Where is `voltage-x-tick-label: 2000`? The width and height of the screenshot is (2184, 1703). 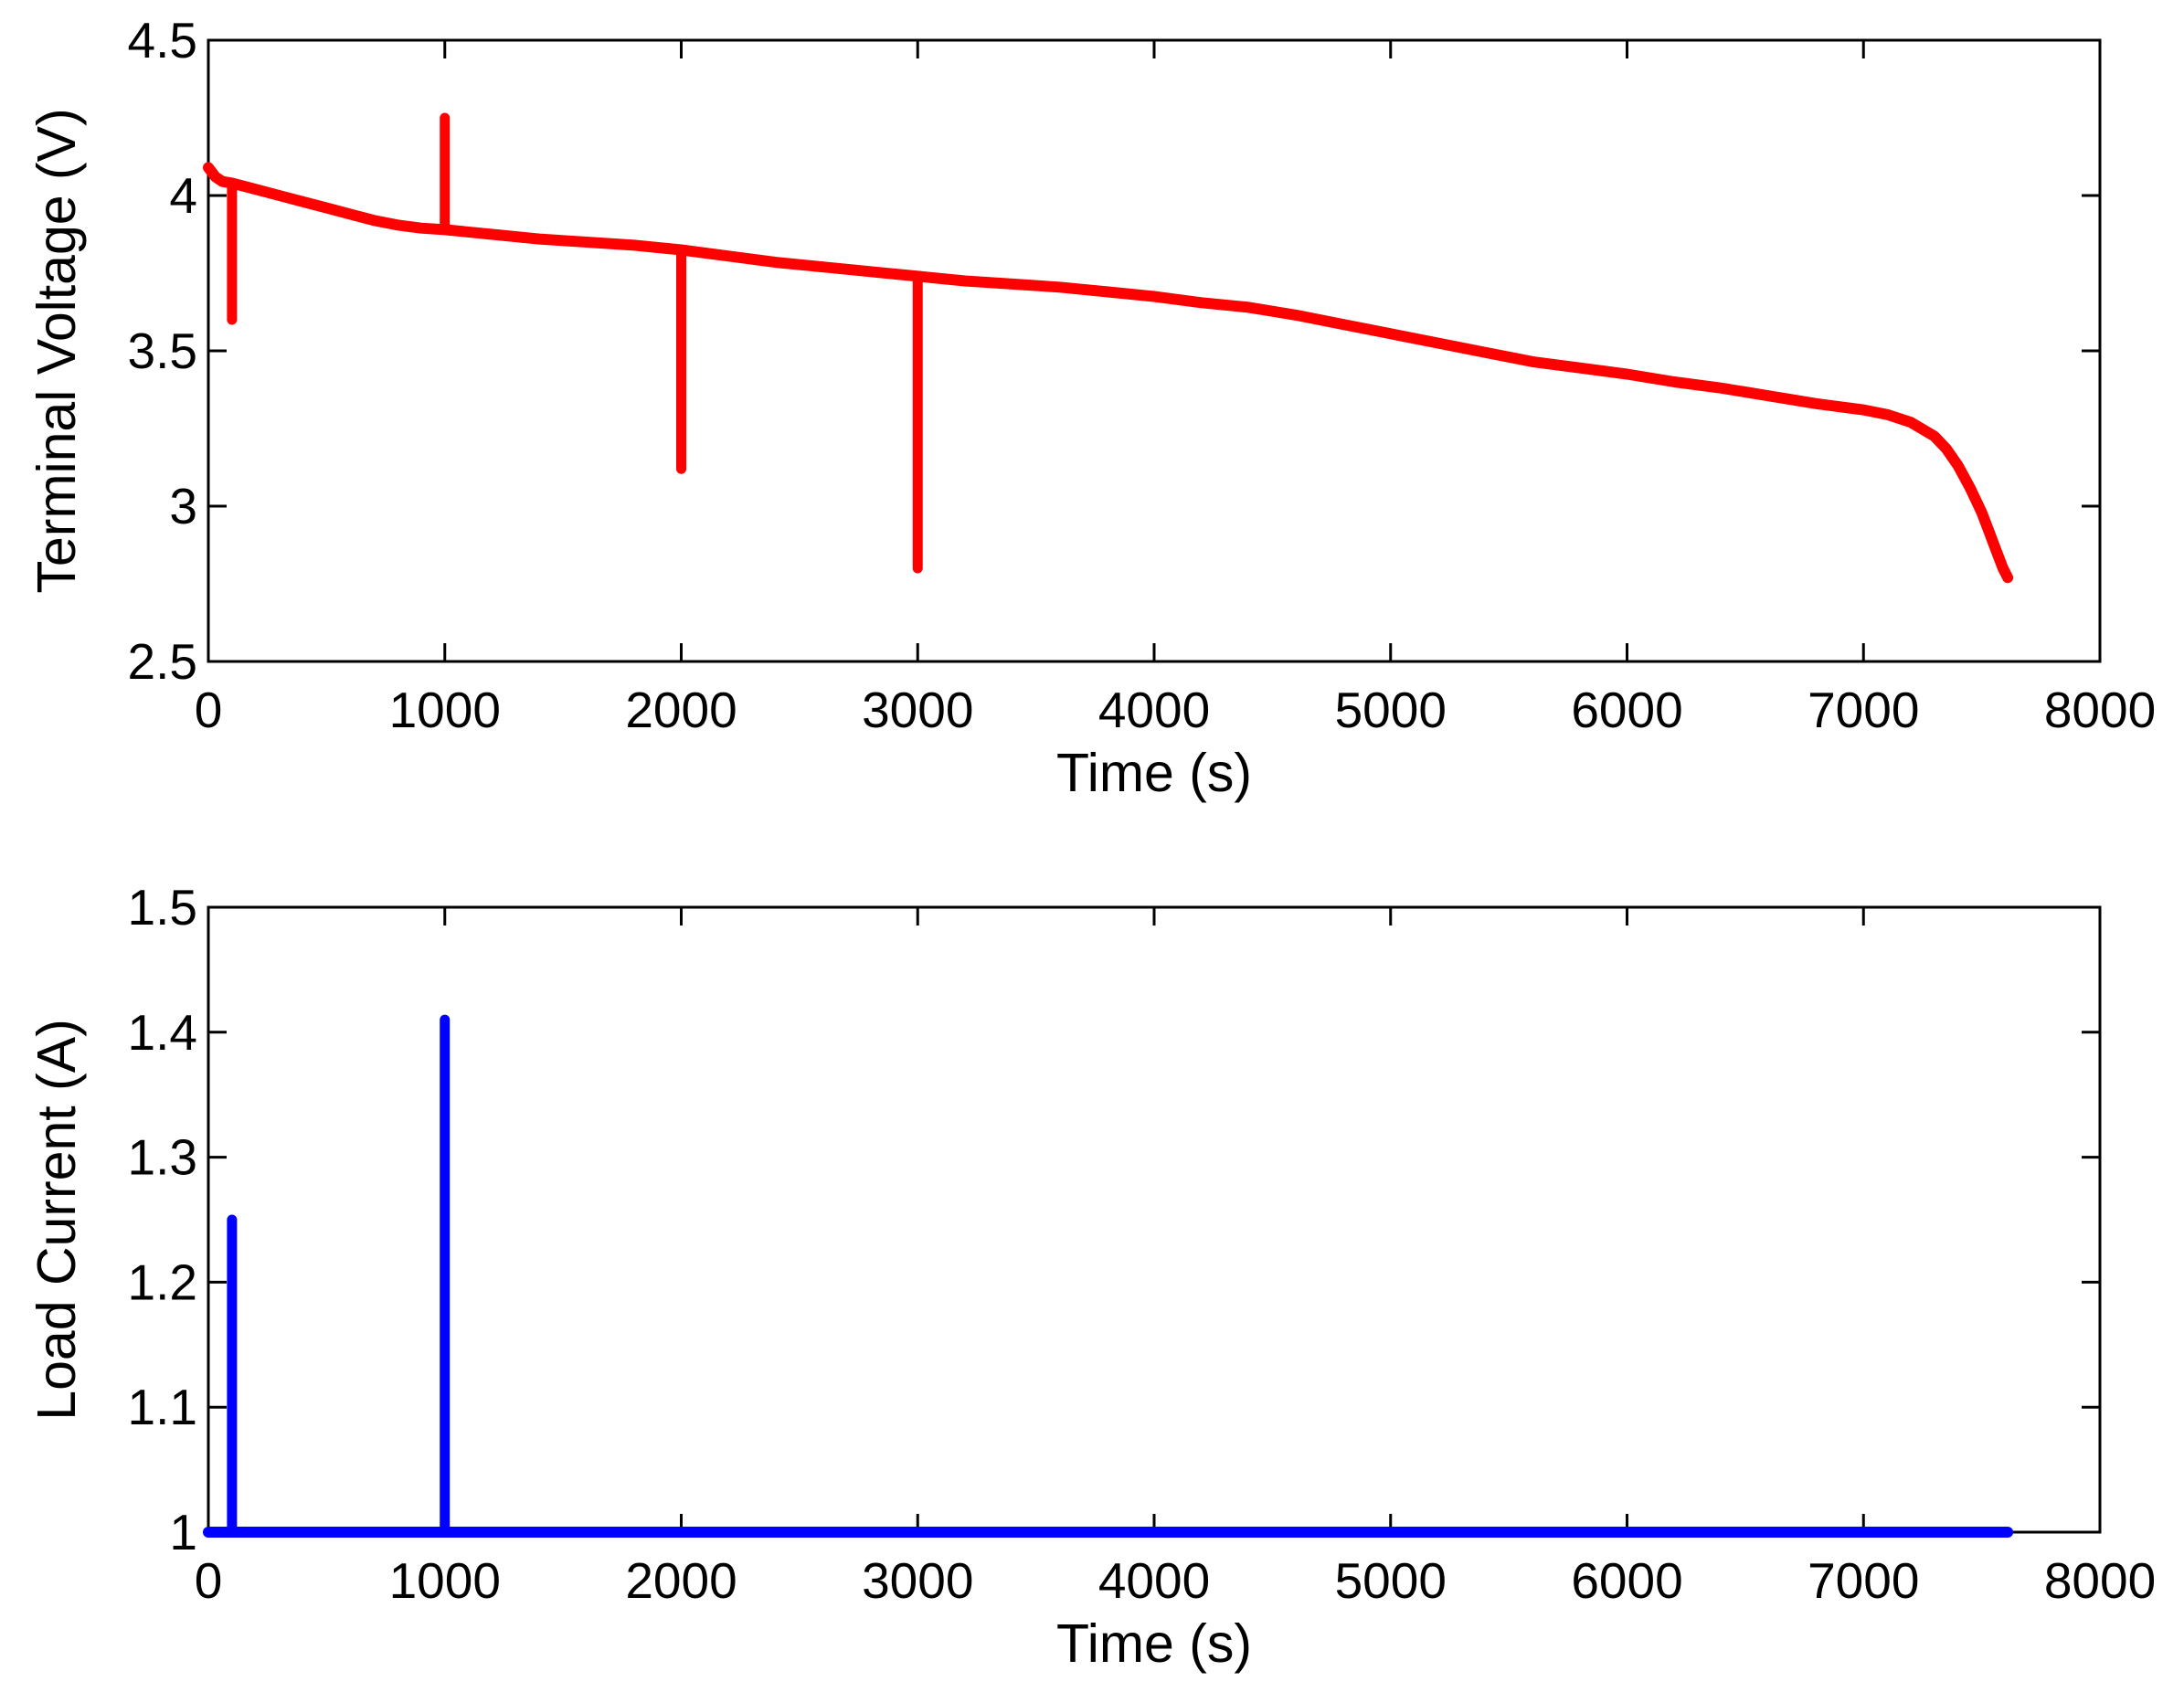 voltage-x-tick-label: 2000 is located at coordinates (681, 710).